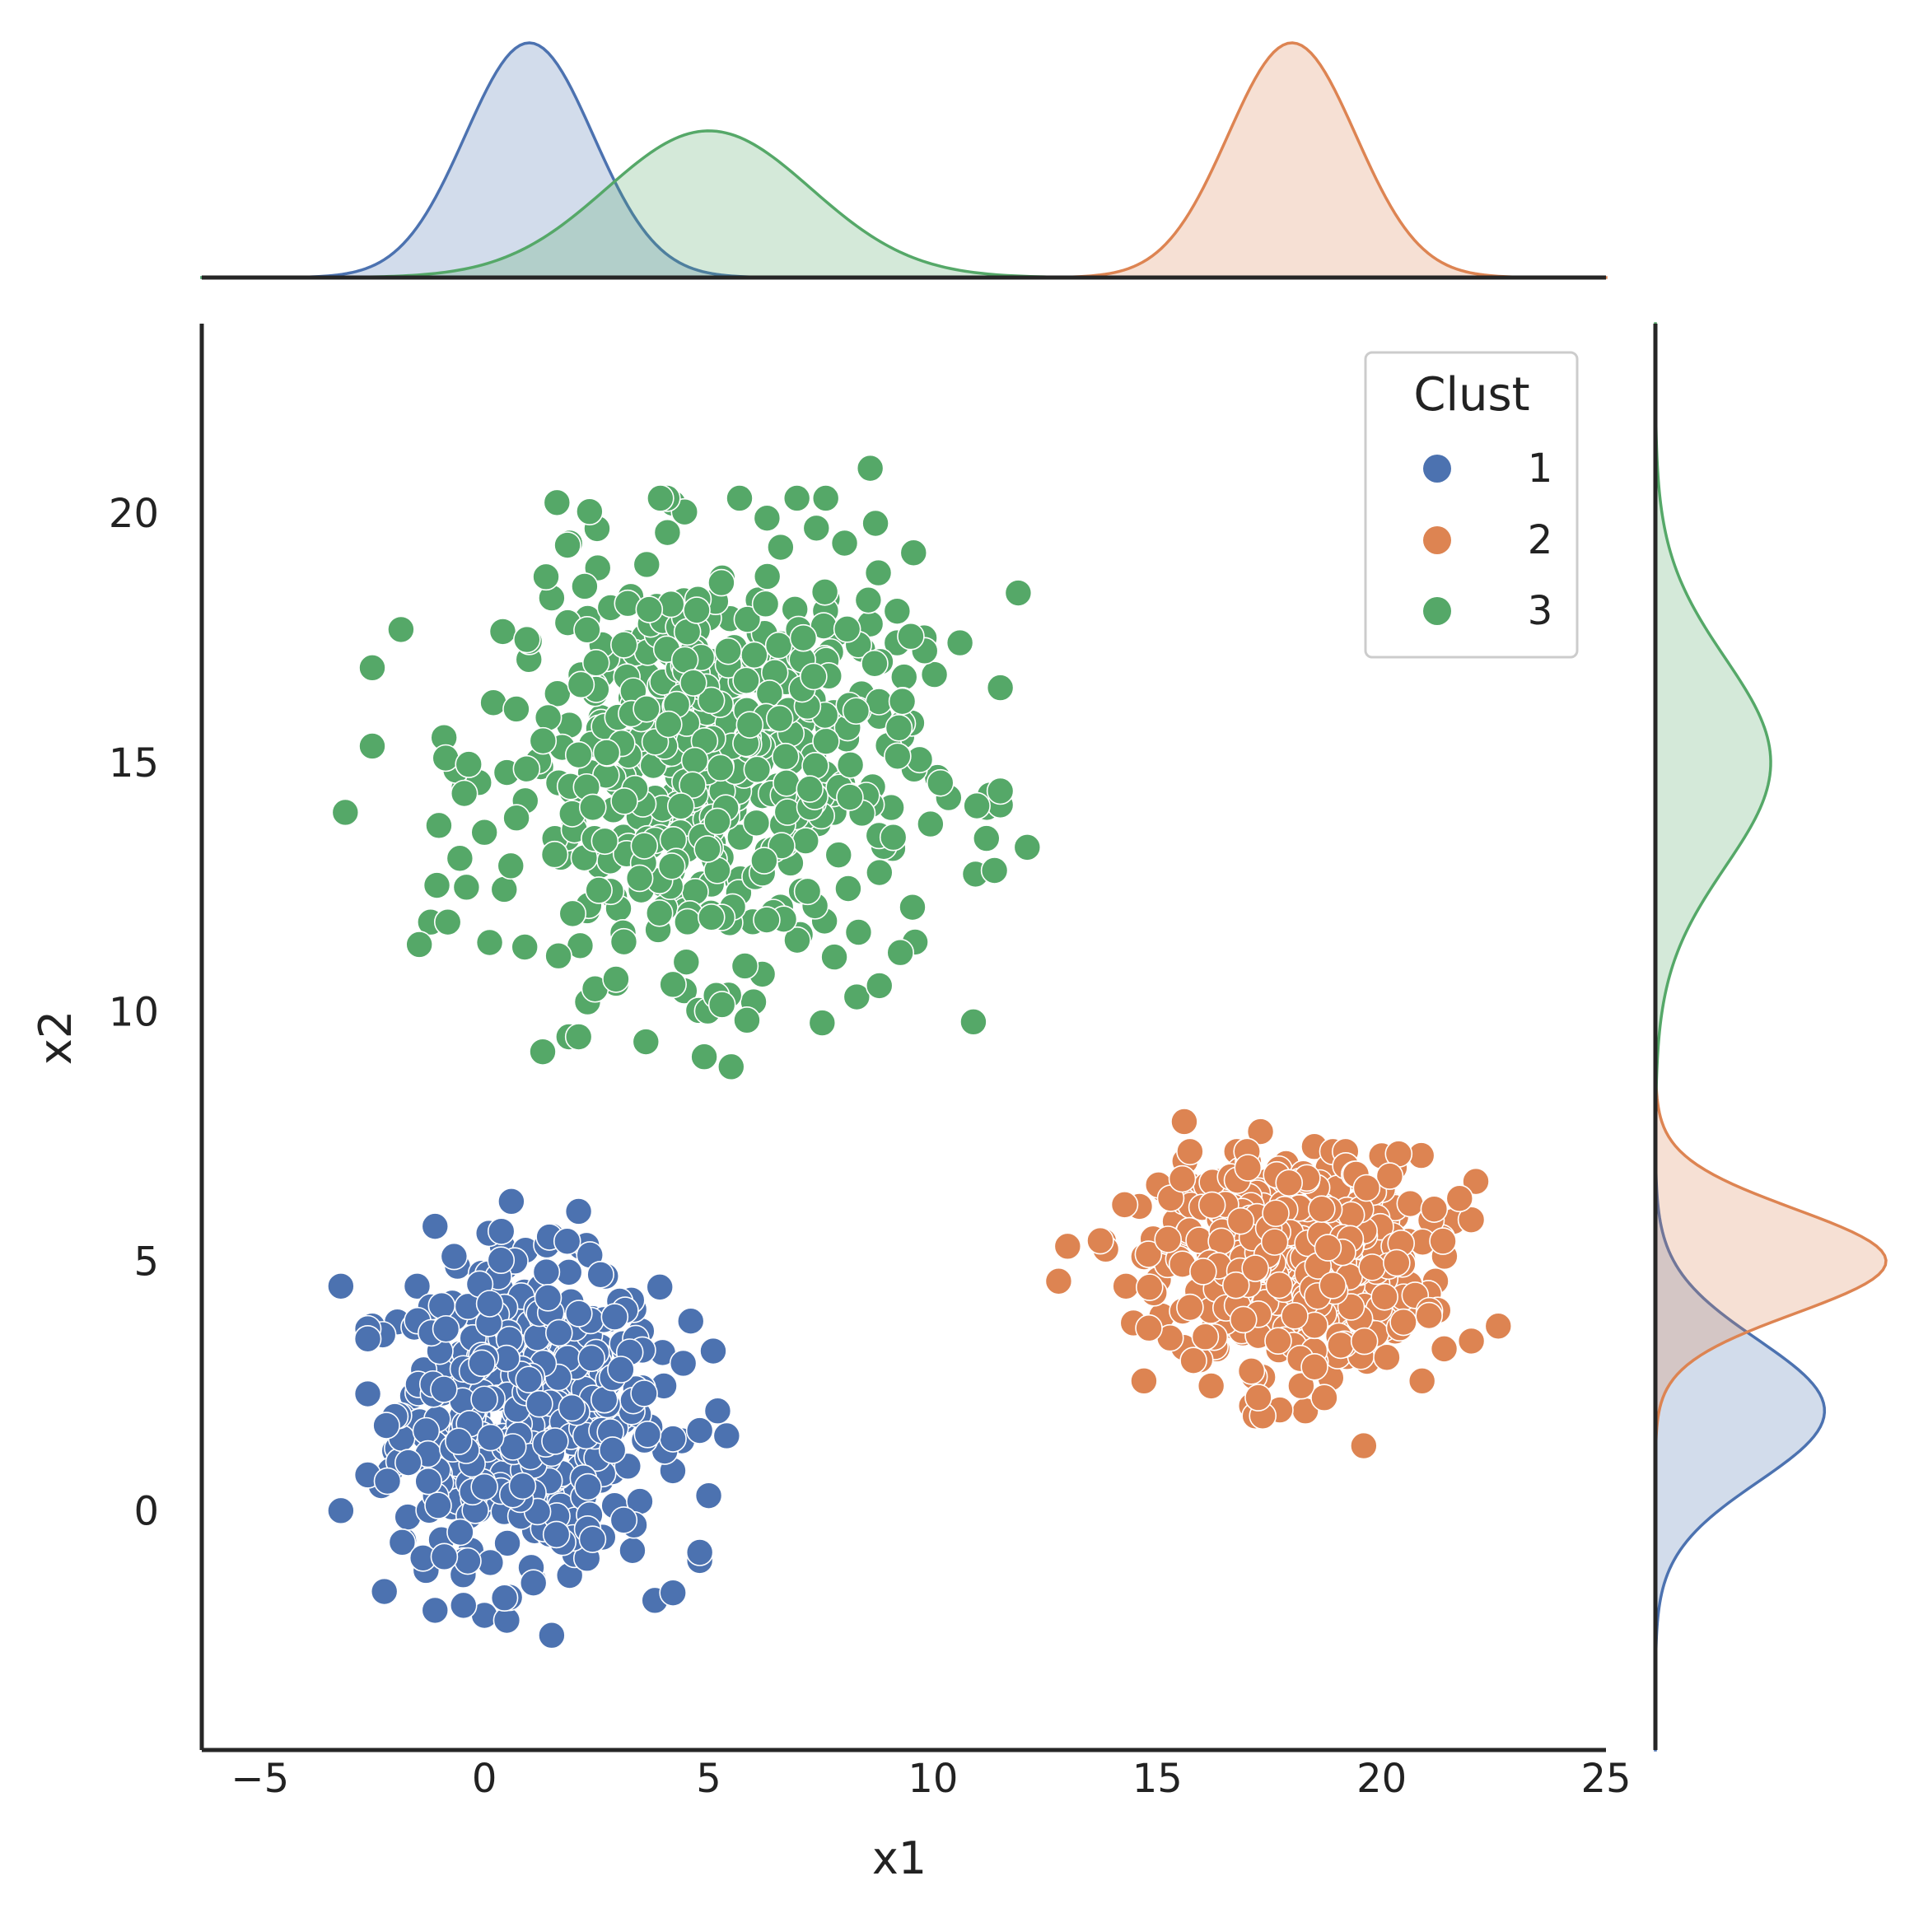 The image size is (1914, 1932). What do you see at coordinates (899, 1858) in the screenshot?
I see `x-axis-label: x1` at bounding box center [899, 1858].